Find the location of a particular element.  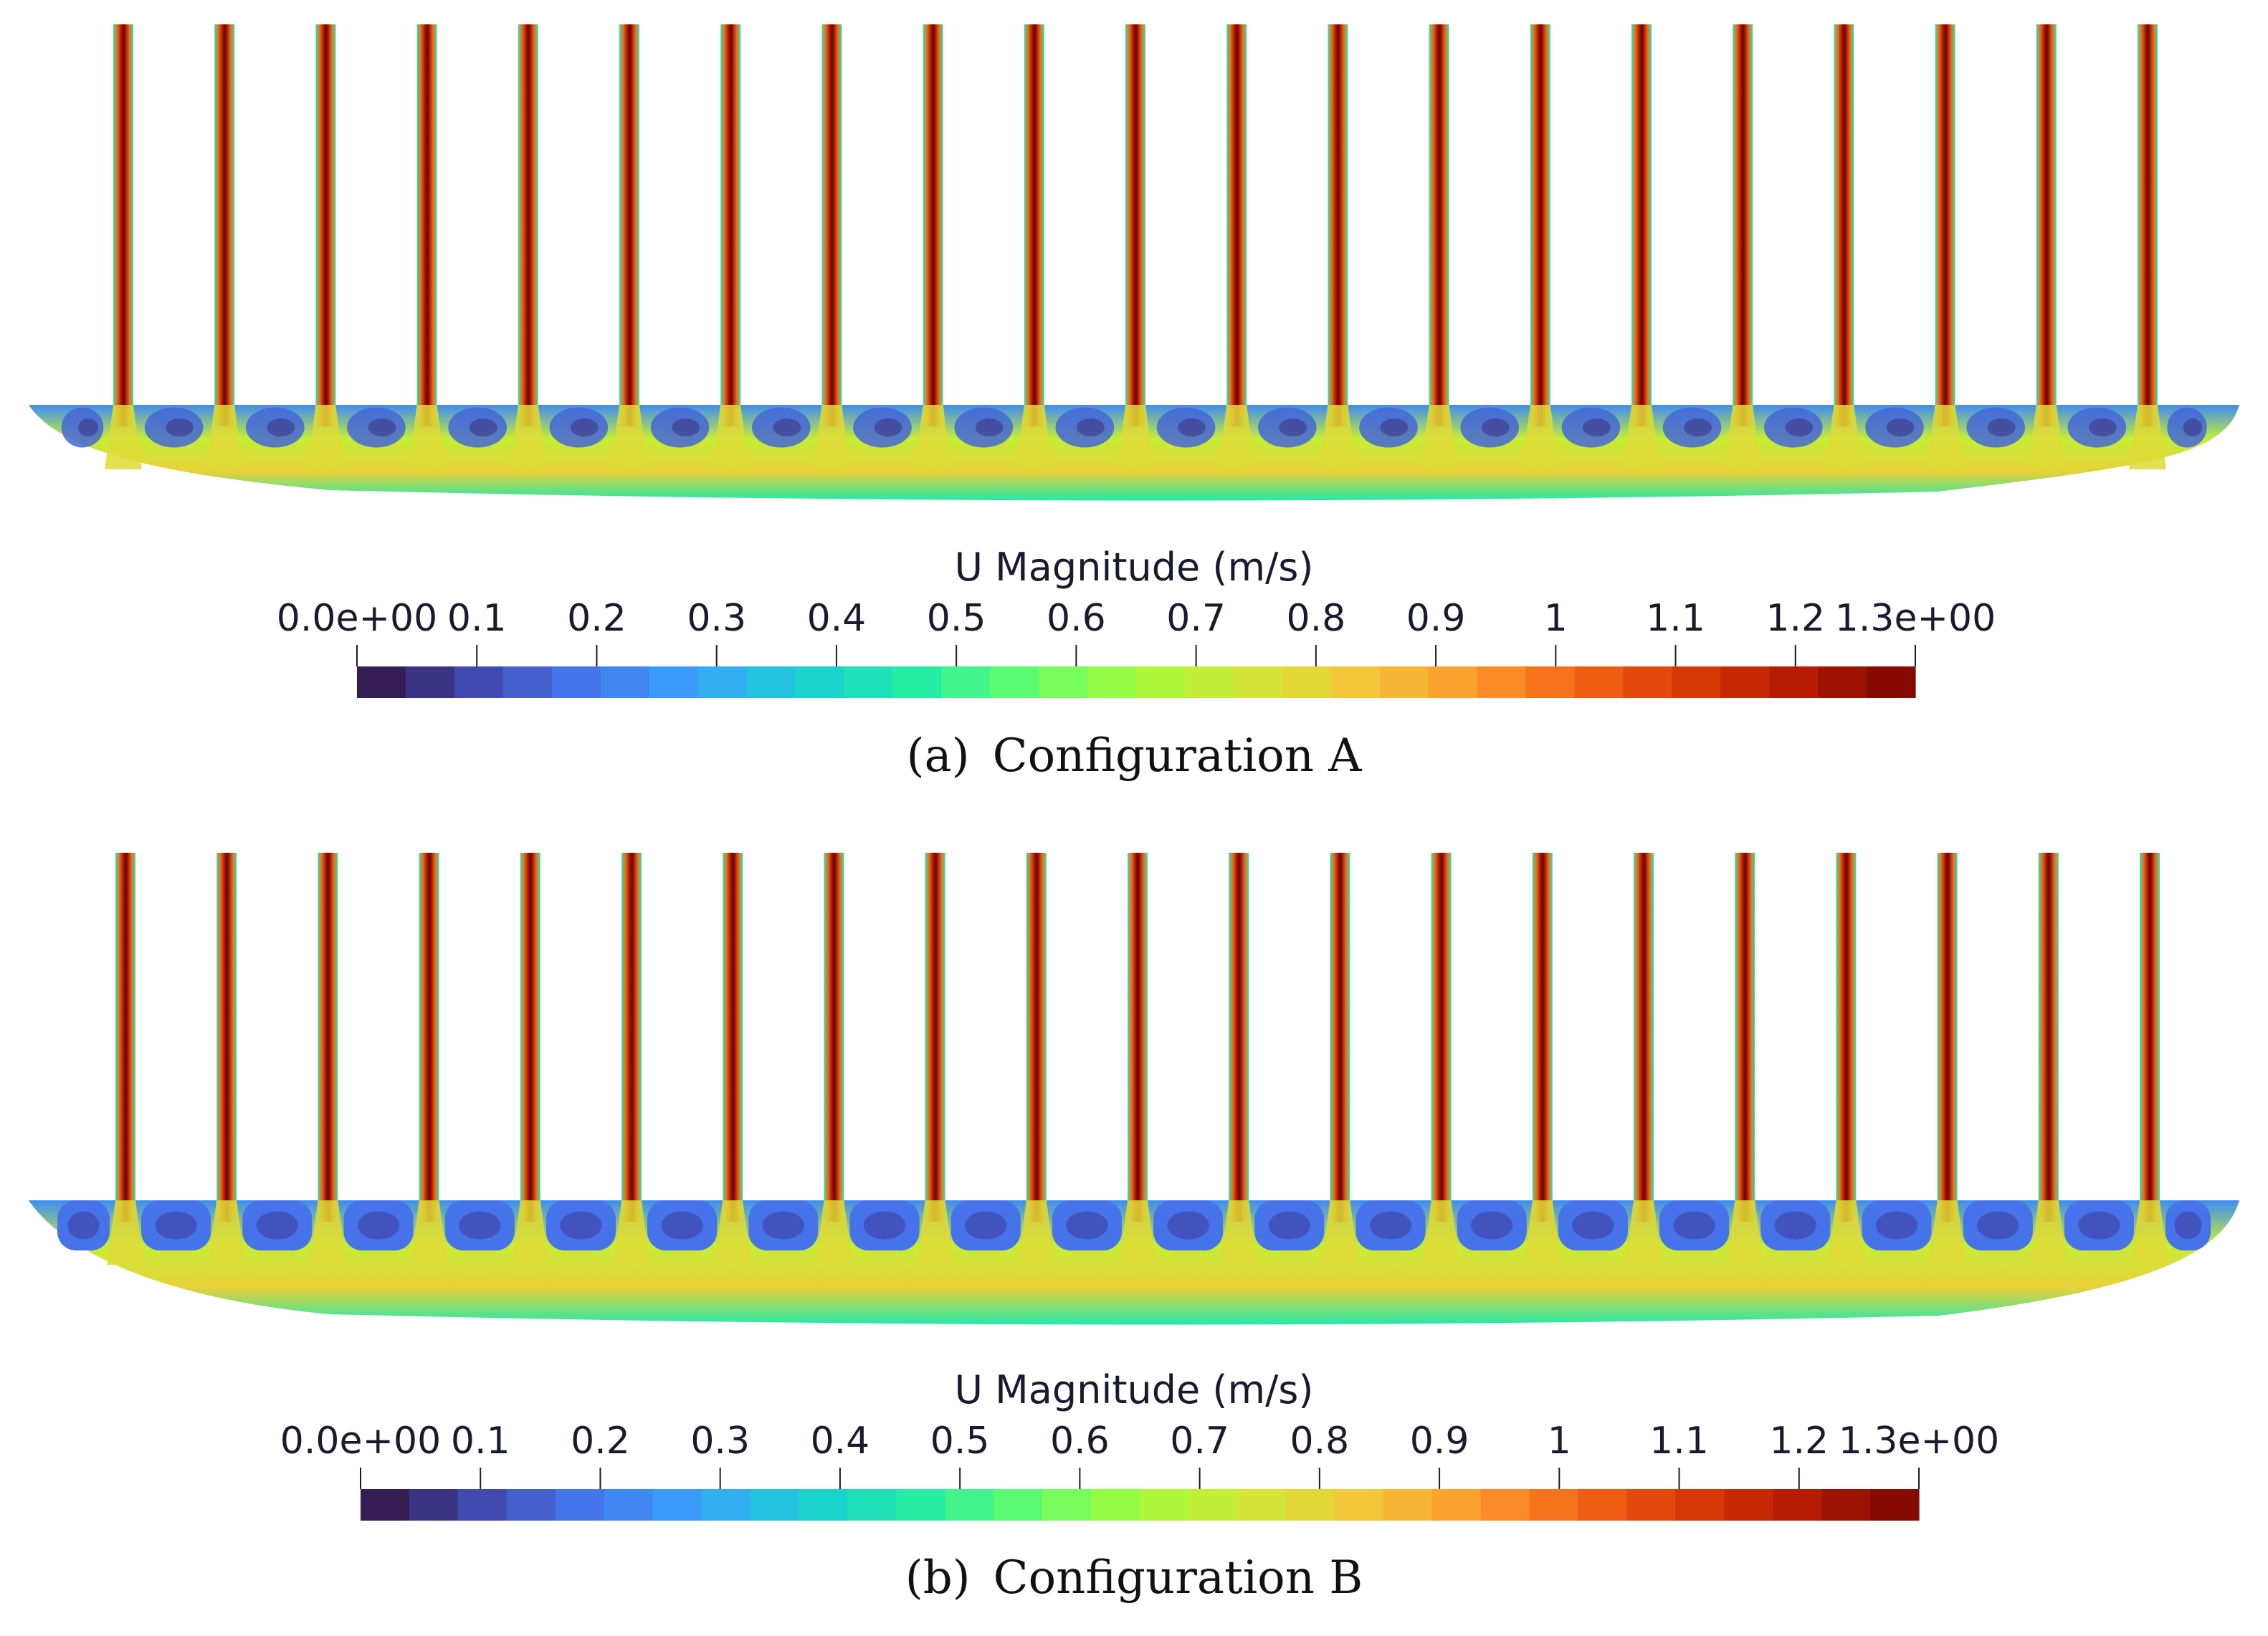

colorbar-tick-label: 0.5 is located at coordinates (960, 1442).